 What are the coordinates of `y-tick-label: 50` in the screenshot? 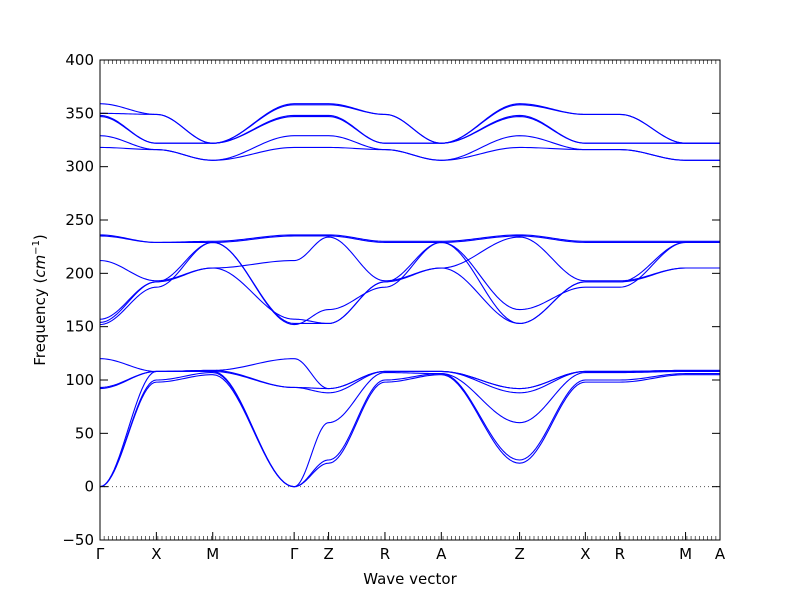 It's located at (84, 433).